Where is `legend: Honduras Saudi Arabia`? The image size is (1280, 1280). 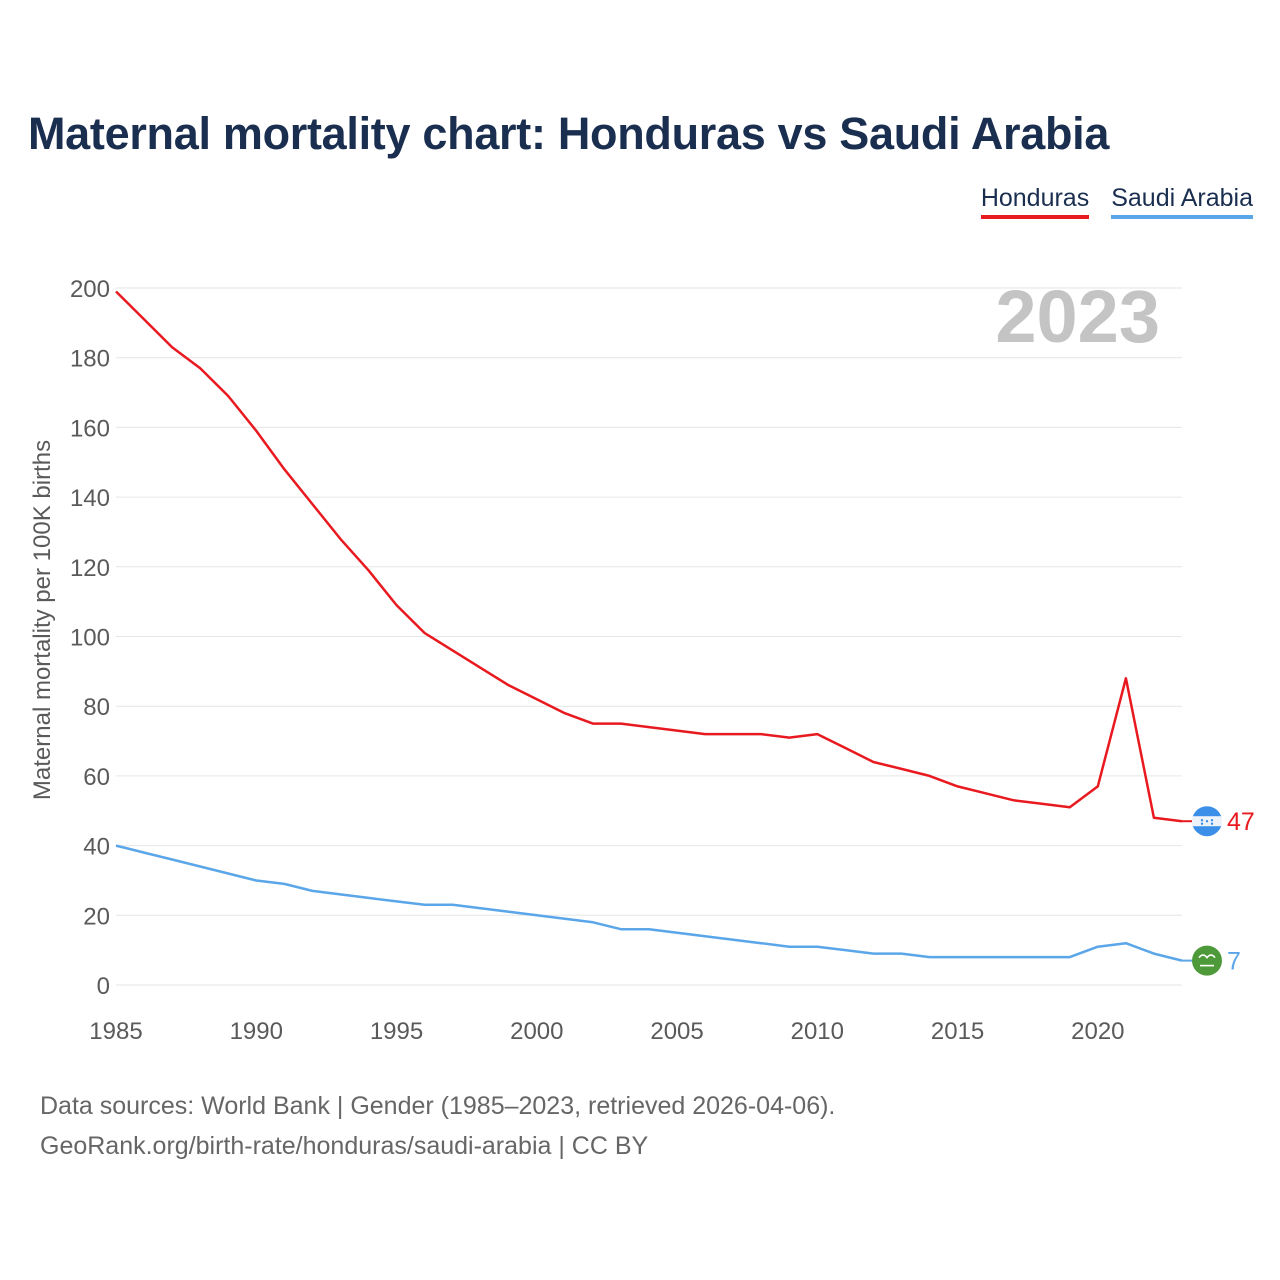 legend: Honduras Saudi Arabia is located at coordinates (1116, 201).